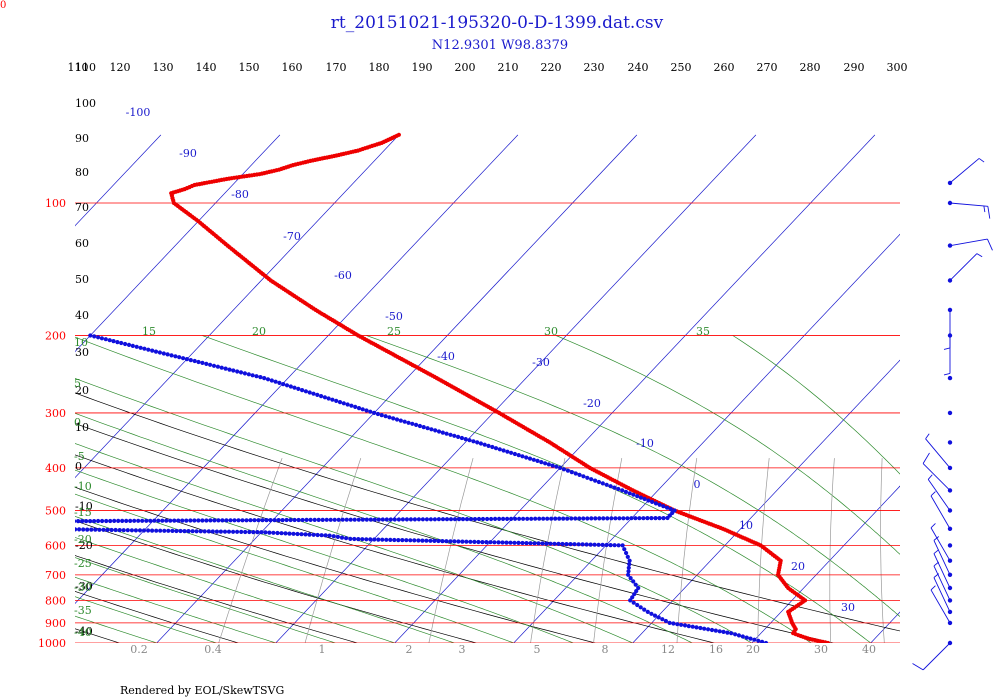 The image size is (1000, 700). What do you see at coordinates (83, 610) in the screenshot?
I see `moist-adiabat-label-left: -35` at bounding box center [83, 610].